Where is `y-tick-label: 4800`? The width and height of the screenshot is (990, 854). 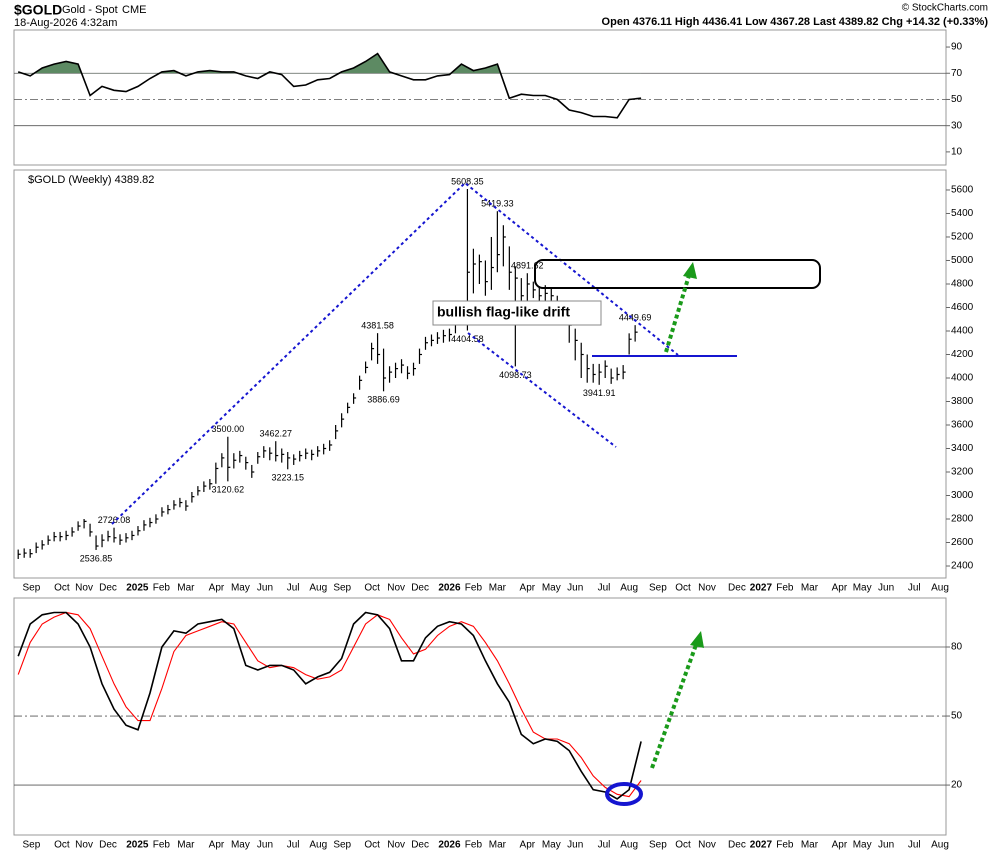 y-tick-label: 4800 is located at coordinates (962, 284).